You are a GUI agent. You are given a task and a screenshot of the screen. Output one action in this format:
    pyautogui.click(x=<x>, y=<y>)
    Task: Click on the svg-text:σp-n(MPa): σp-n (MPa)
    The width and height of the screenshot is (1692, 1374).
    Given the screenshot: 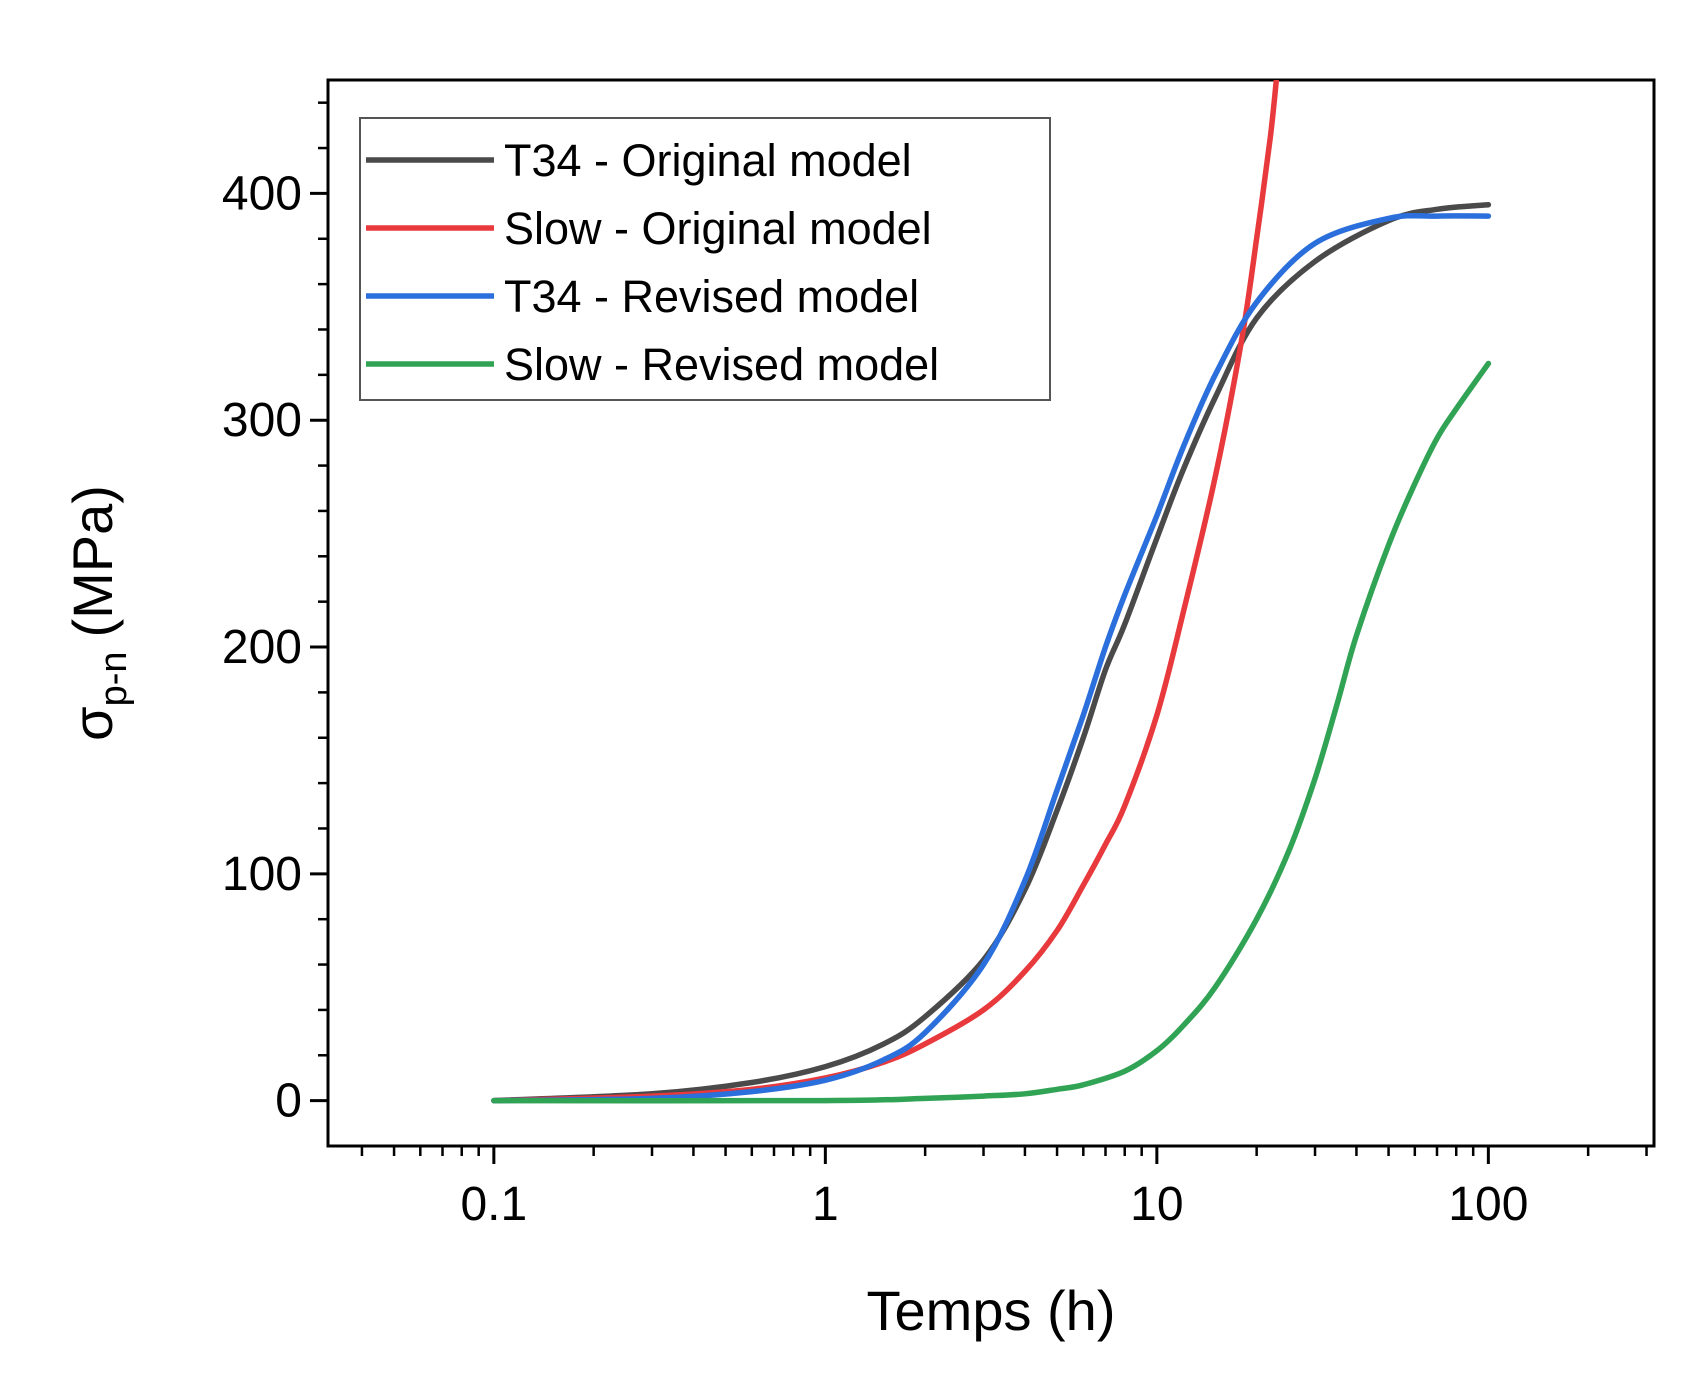 What is the action you would take?
    pyautogui.click(x=98, y=613)
    